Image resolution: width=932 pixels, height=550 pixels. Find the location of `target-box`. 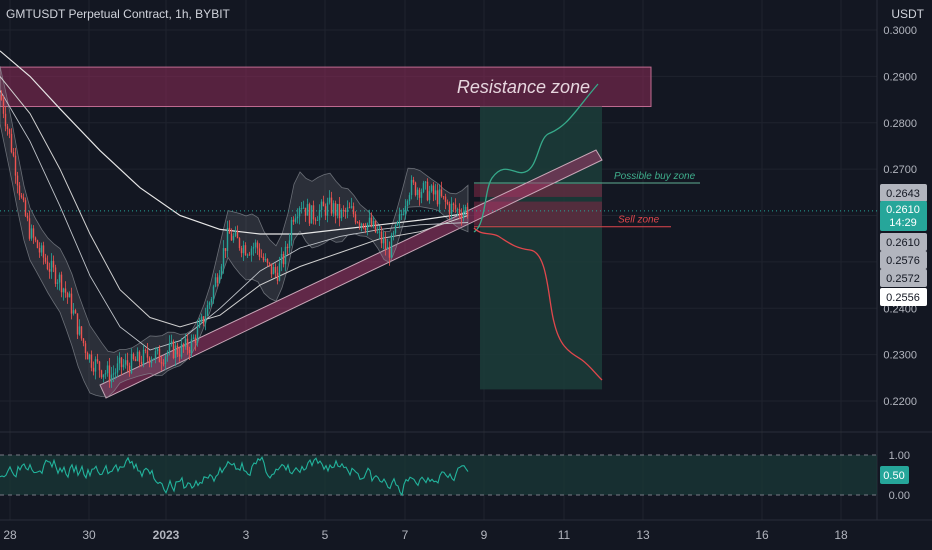

target-box is located at coordinates (541, 248).